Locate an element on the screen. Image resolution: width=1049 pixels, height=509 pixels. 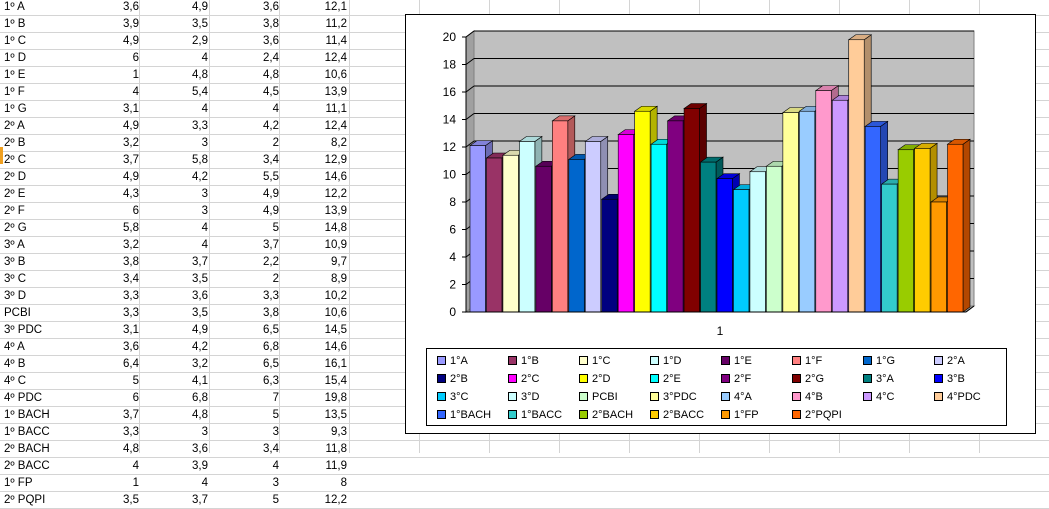
value-cell: 7 is located at coordinates (275, 398).